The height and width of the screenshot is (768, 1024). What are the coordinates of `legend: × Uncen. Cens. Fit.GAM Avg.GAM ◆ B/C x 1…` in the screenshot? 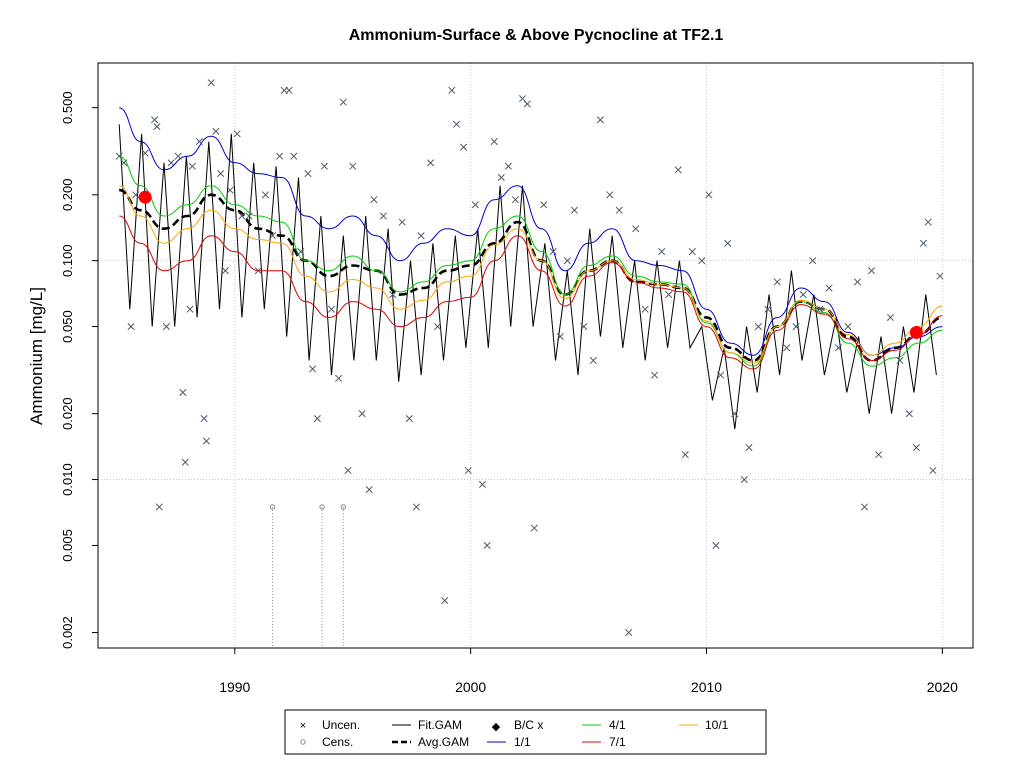 It's located at (525, 732).